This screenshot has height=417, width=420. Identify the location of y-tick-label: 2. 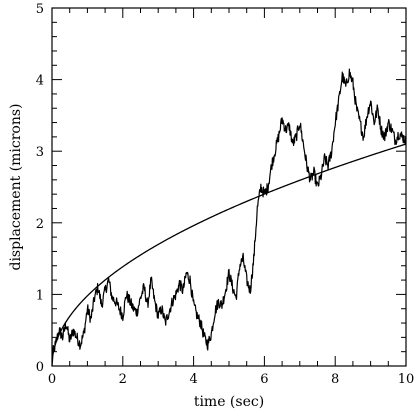
(40, 224).